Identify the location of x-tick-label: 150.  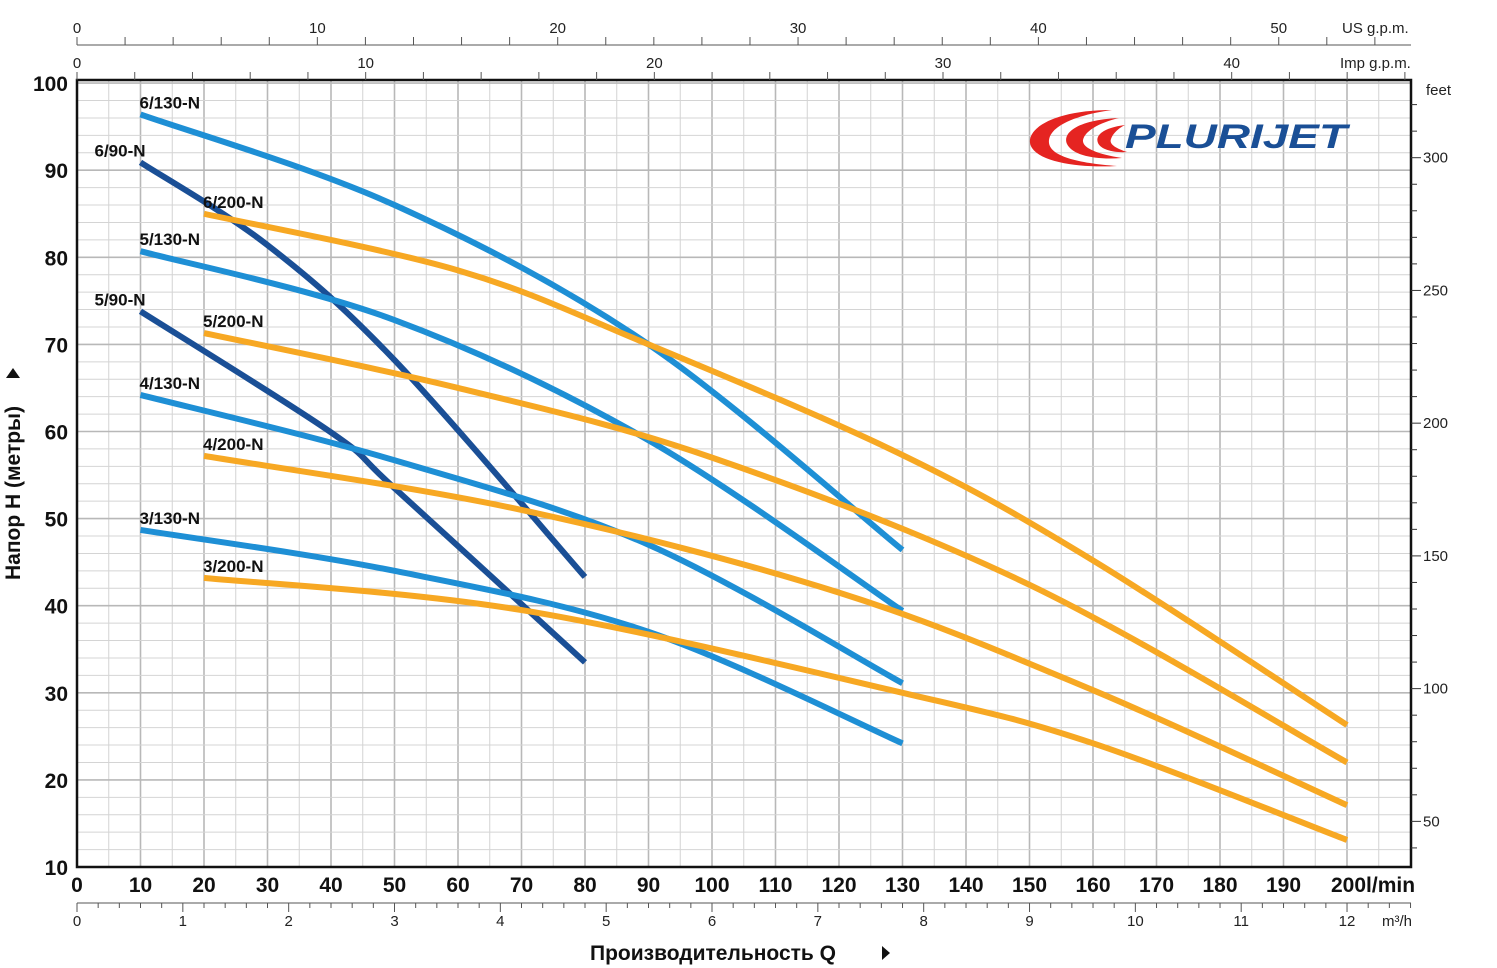
(1029, 885).